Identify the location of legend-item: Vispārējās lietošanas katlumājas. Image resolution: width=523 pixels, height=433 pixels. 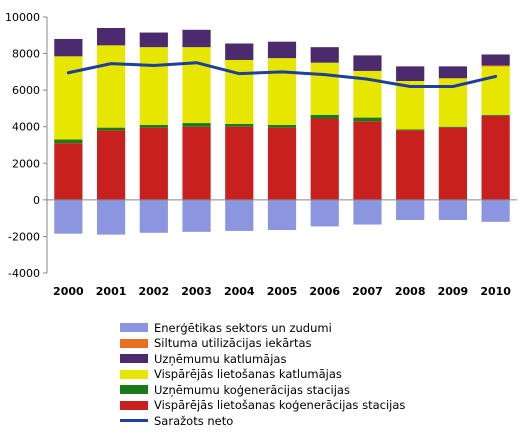
(262, 375).